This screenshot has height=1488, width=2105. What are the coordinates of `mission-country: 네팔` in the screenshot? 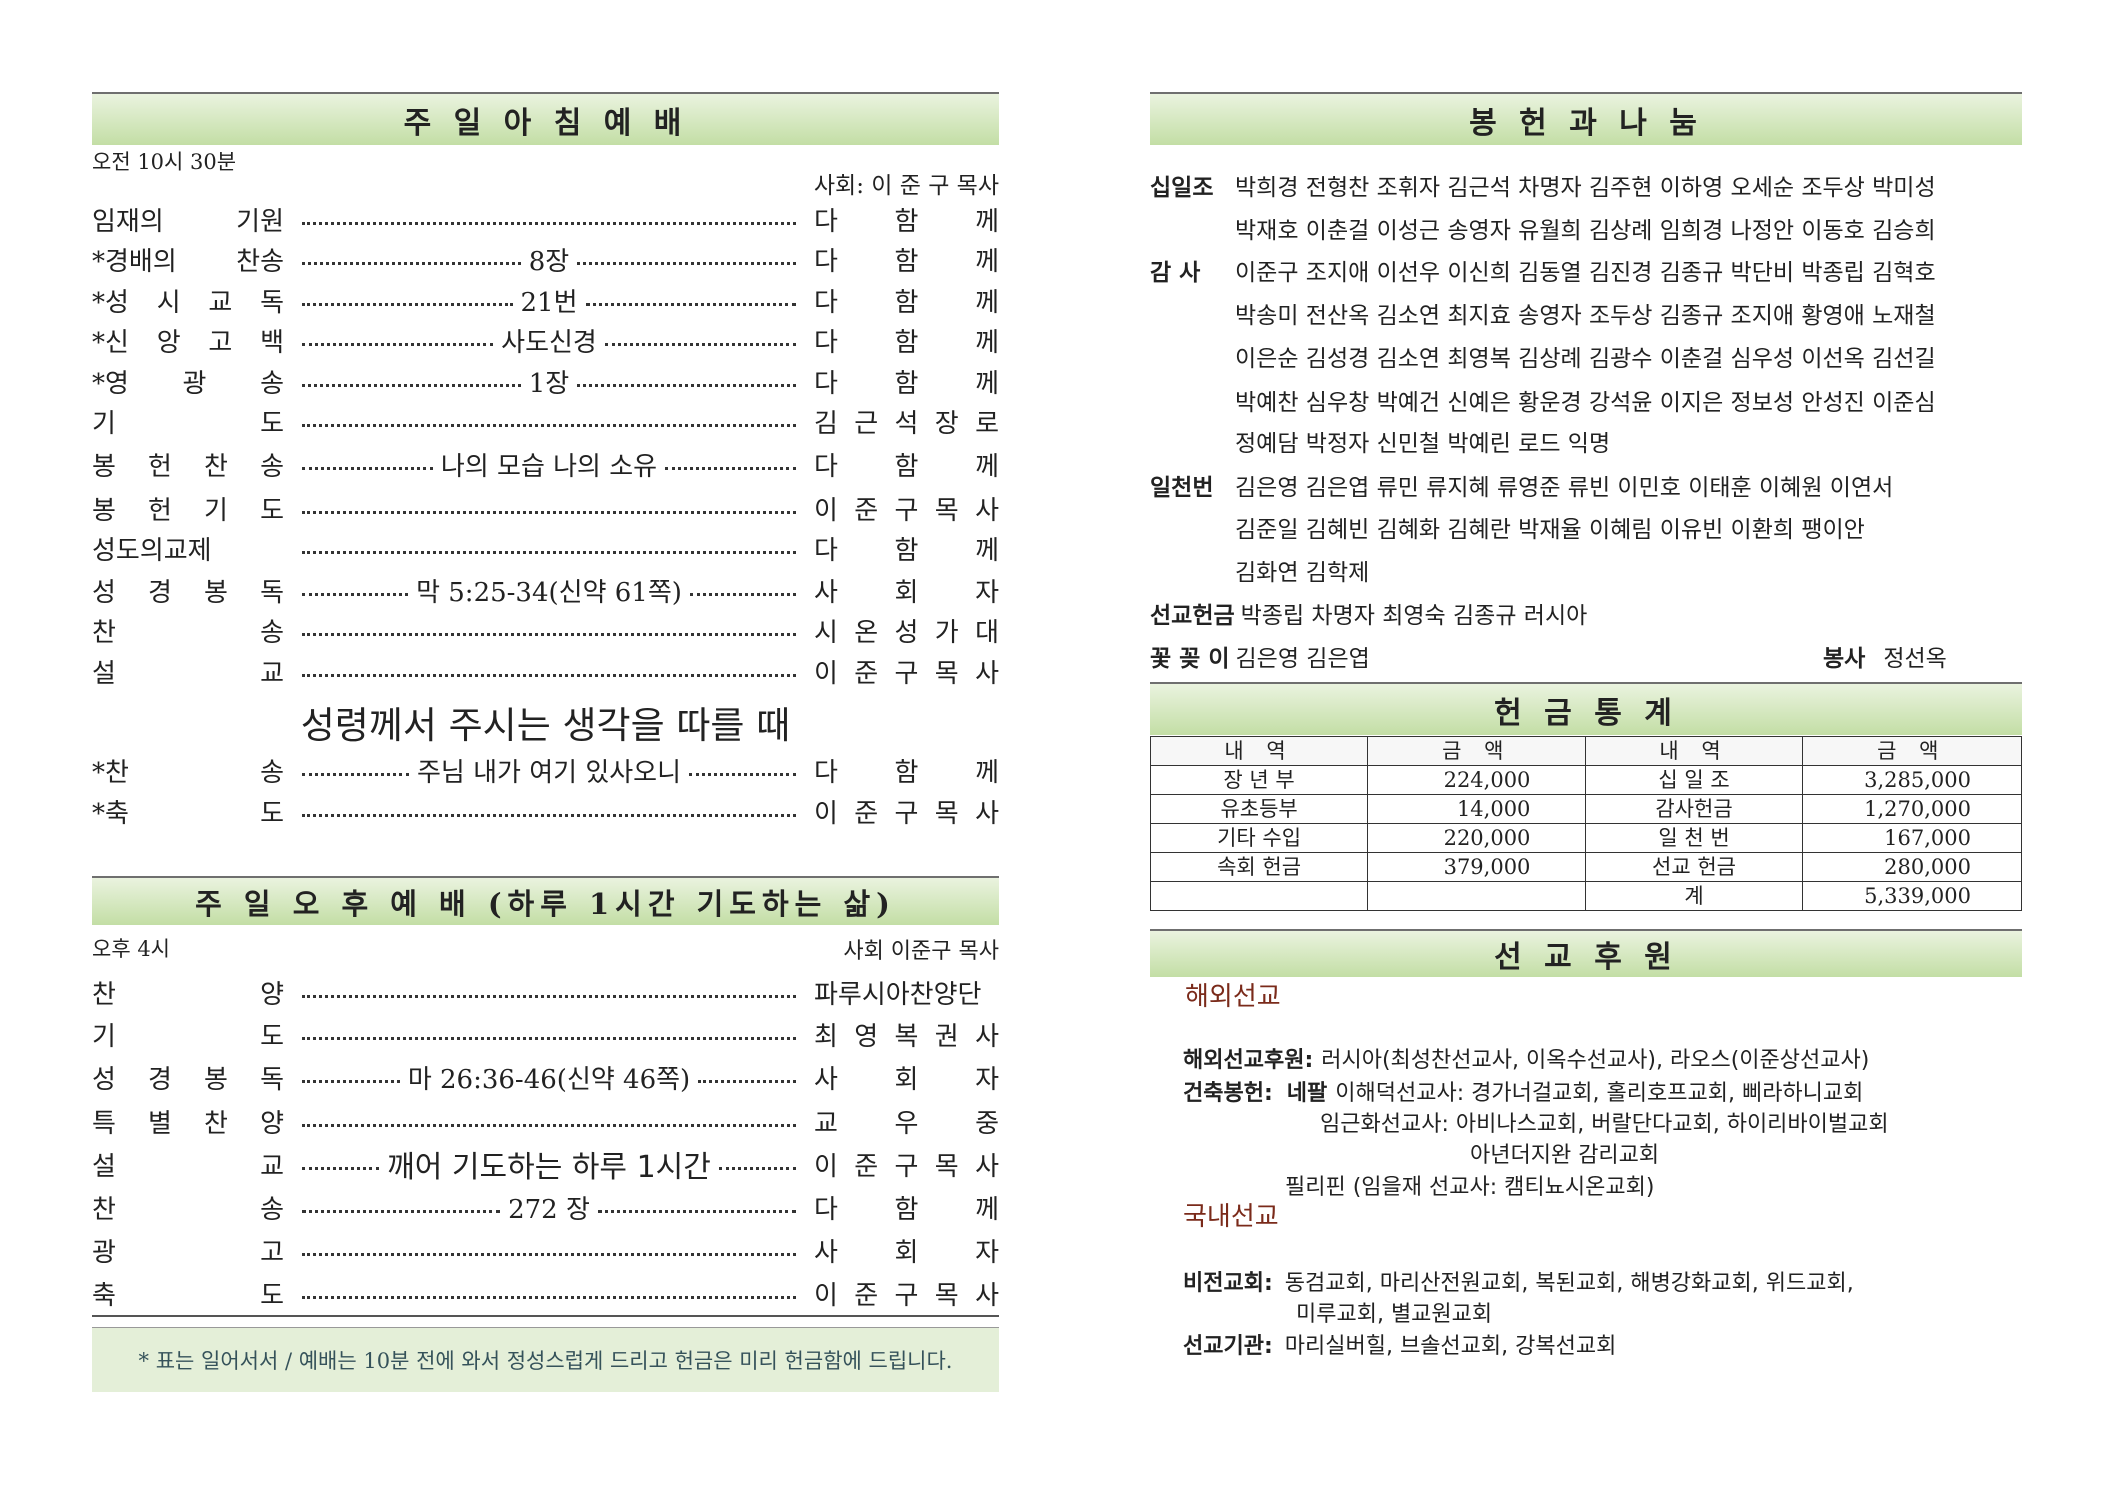 It's located at (1307, 1093).